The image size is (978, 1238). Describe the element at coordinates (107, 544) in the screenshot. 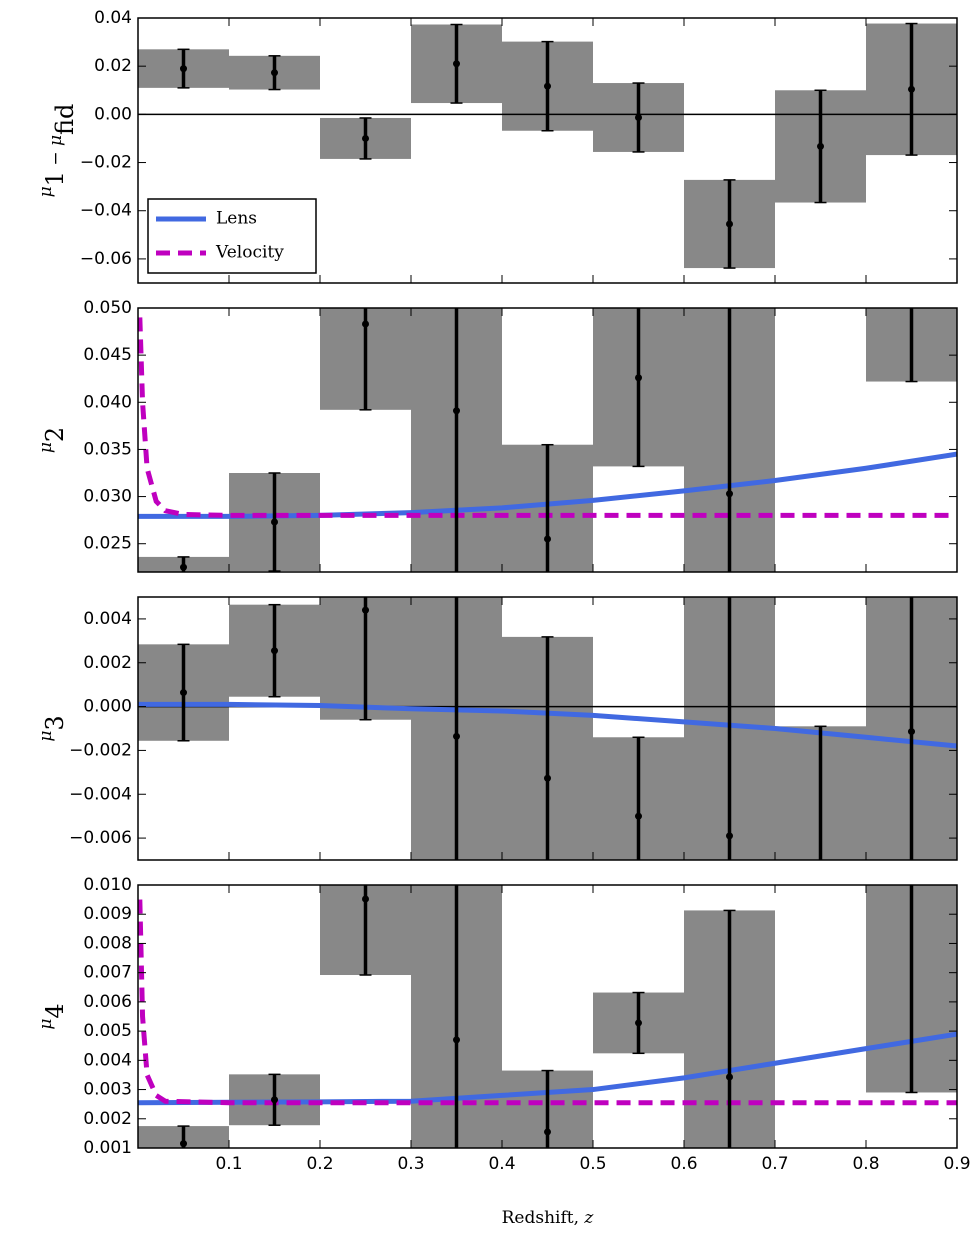

I see `y-tick-label: 0.025` at that location.